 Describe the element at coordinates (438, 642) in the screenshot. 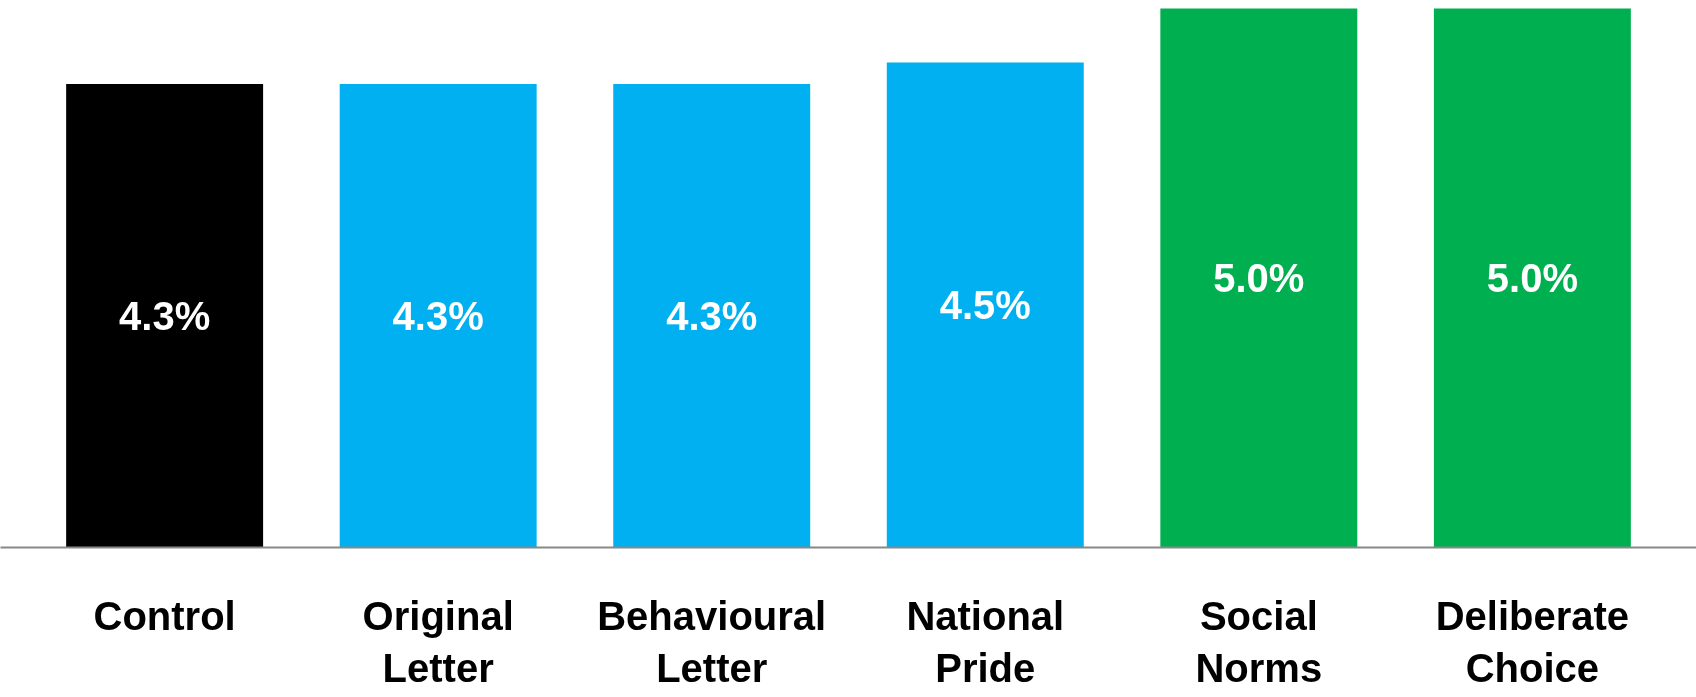

I see `x-tick-label: Original Letter` at that location.